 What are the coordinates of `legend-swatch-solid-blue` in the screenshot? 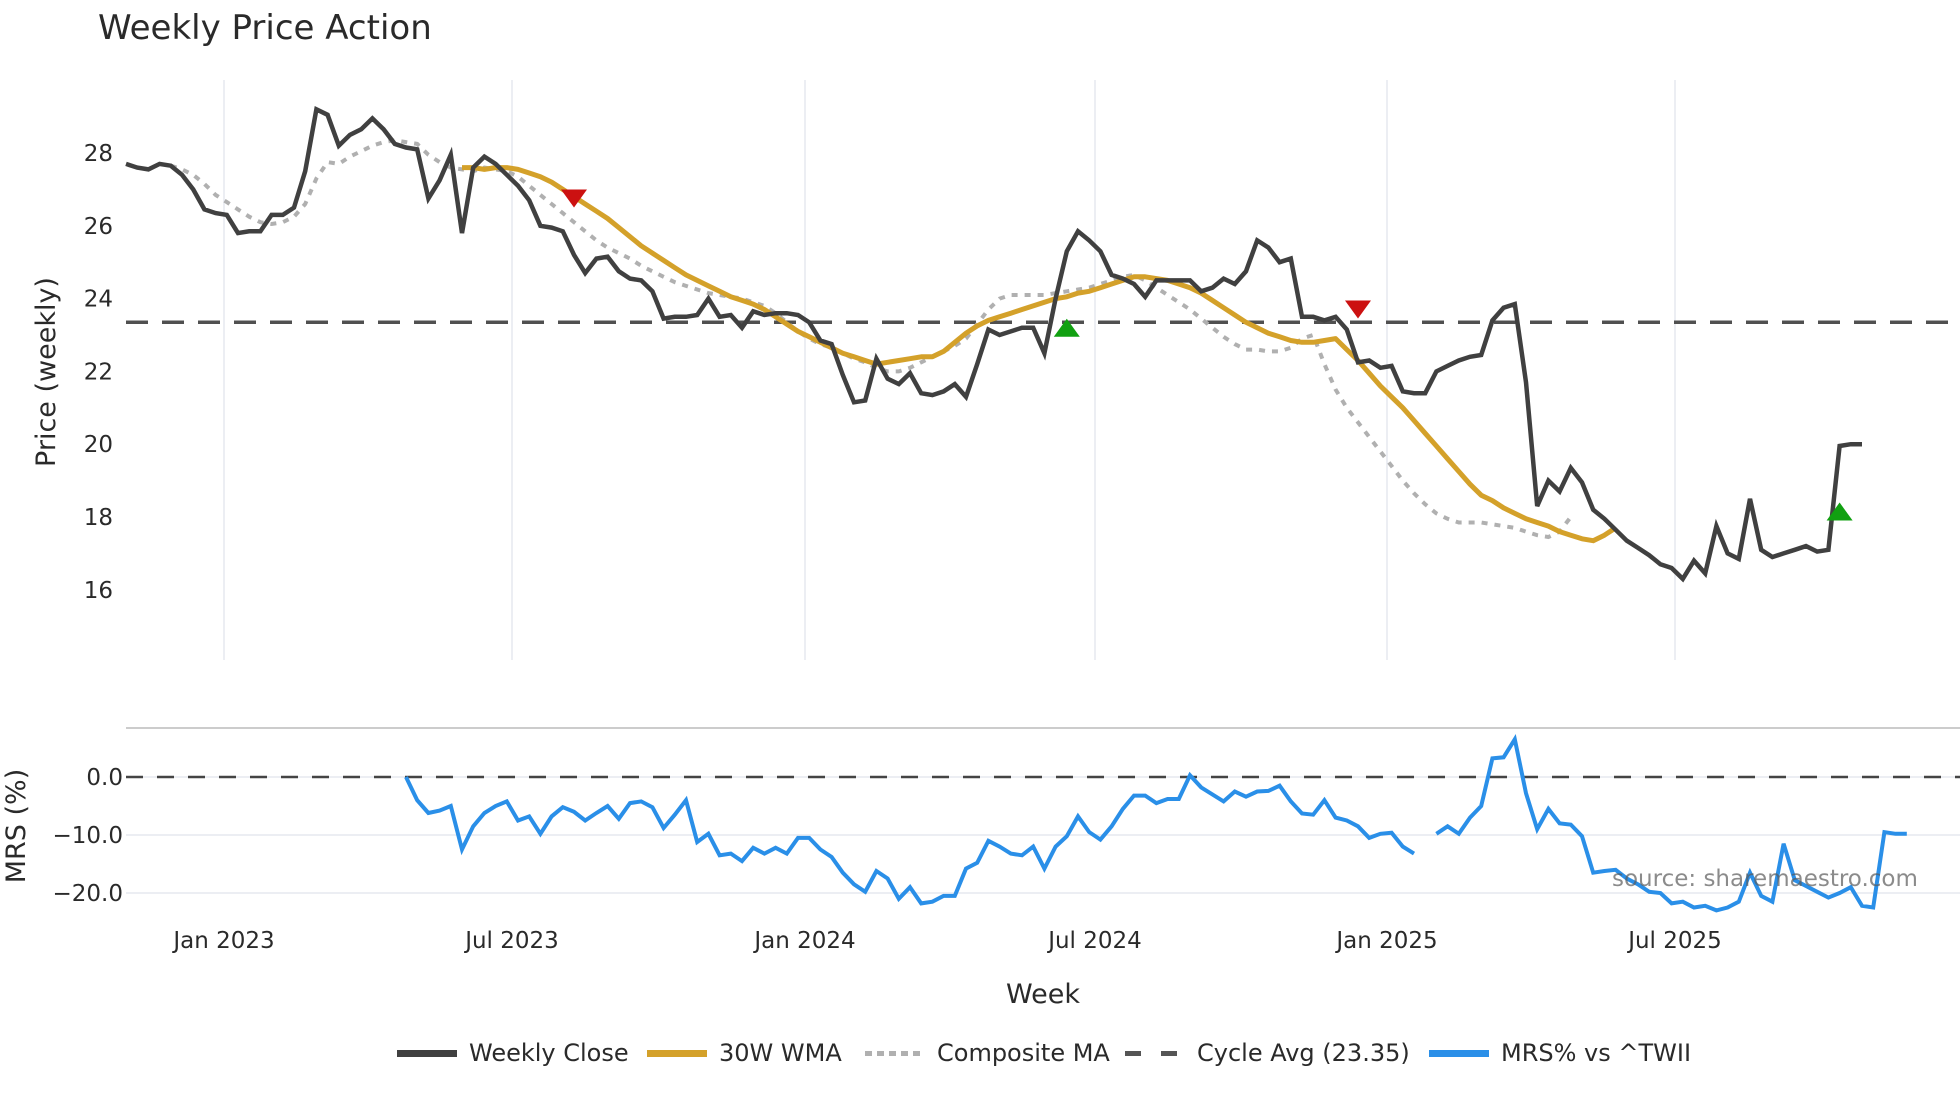 It's located at (1459, 1053).